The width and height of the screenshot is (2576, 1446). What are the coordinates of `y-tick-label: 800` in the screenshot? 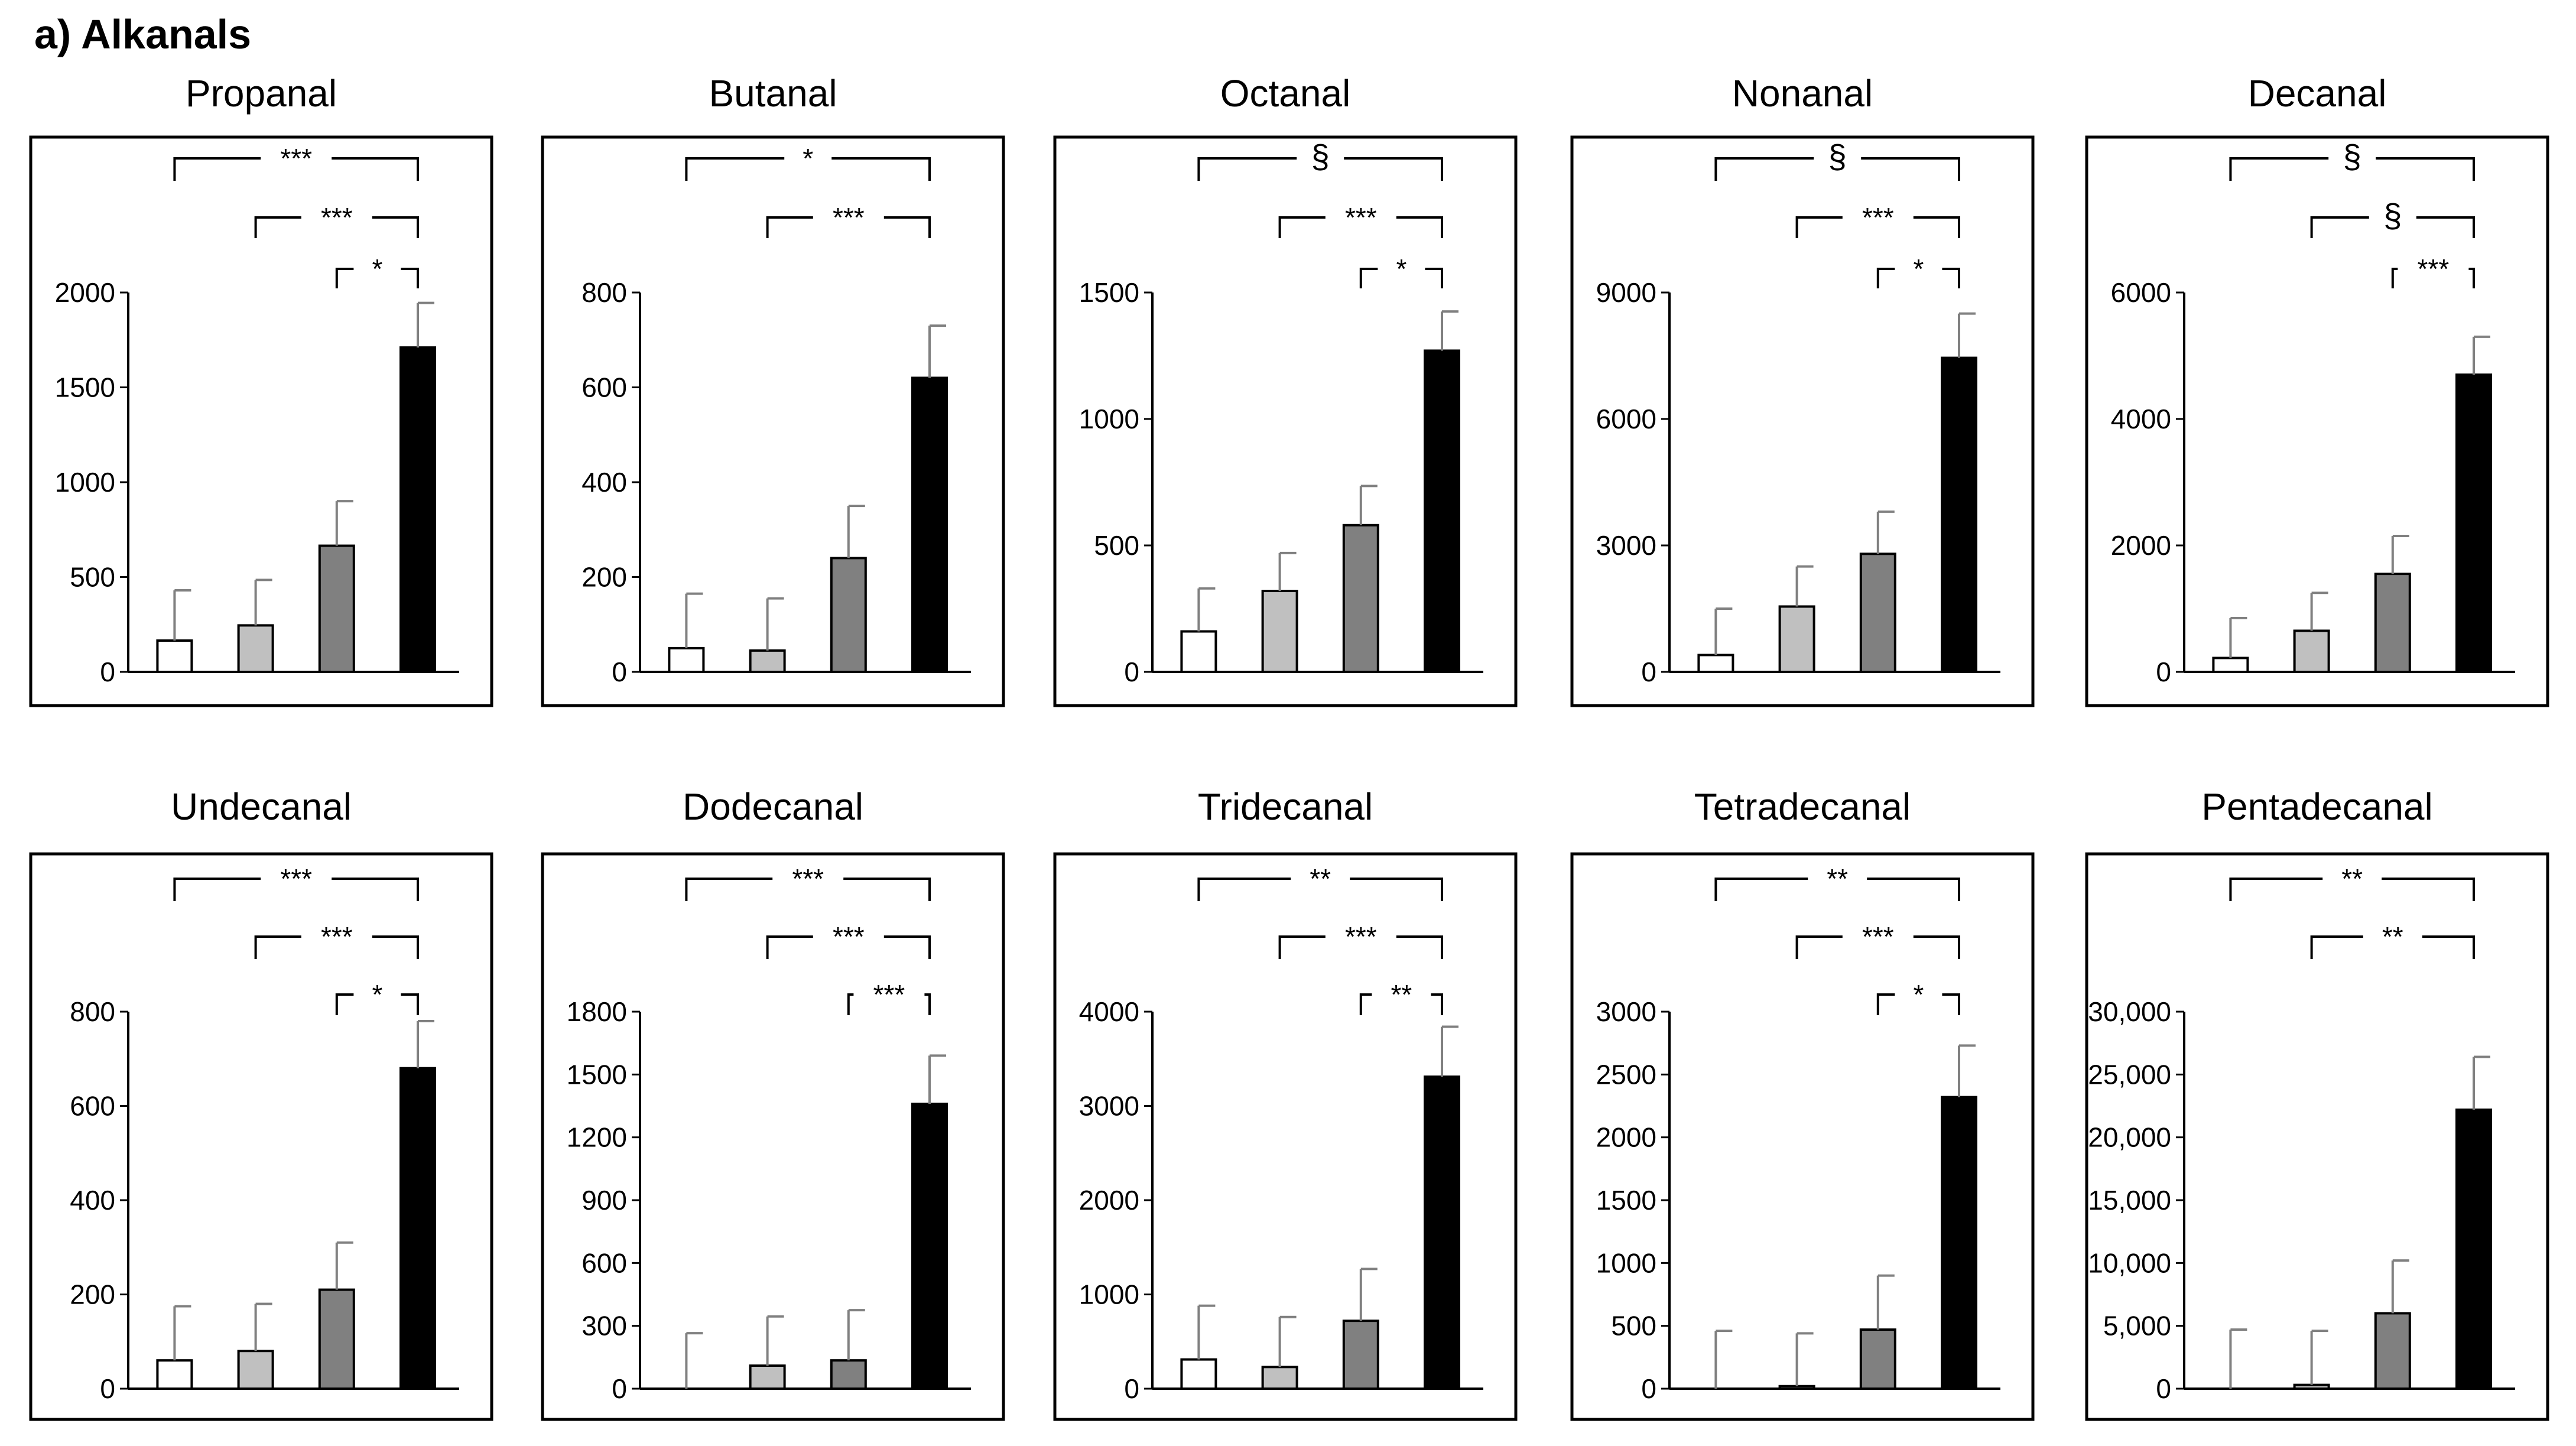 It's located at (92, 1011).